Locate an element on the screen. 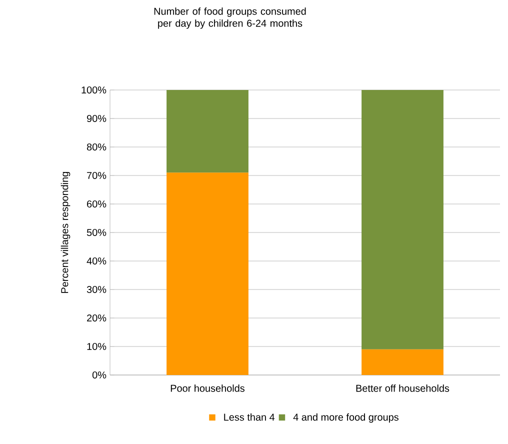  chart-title: Number of food groups consumed per day by children 6-24 months is located at coordinates (230, 18).